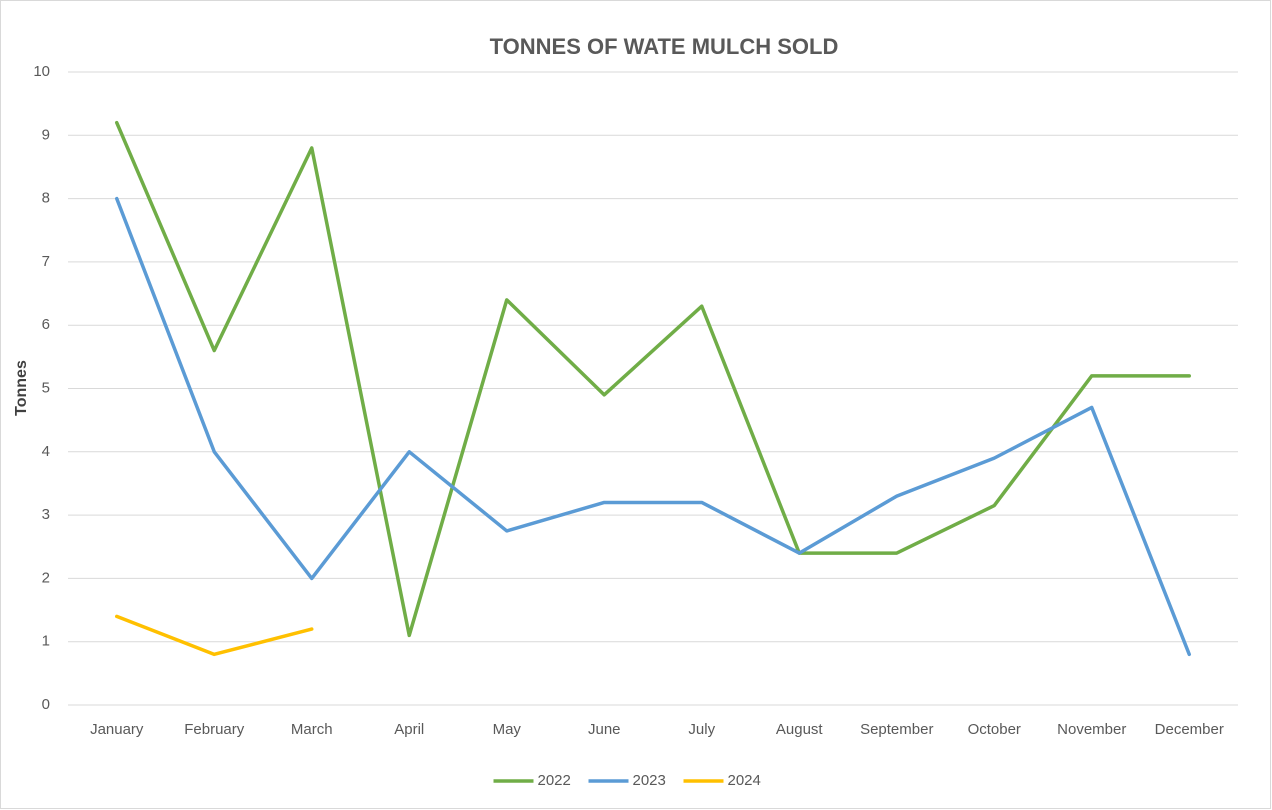  I want to click on x-tick-label: July, so click(701, 729).